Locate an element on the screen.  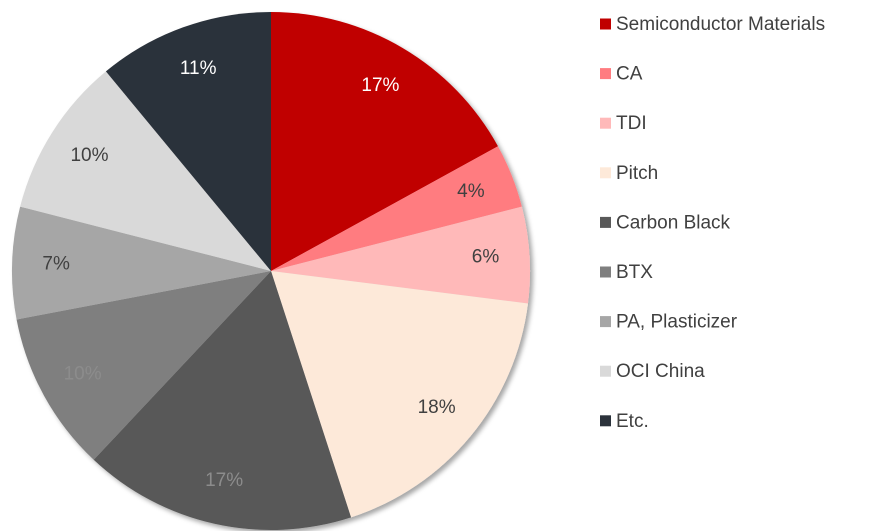
legend-label: Semiconductor Materials is located at coordinates (720, 24).